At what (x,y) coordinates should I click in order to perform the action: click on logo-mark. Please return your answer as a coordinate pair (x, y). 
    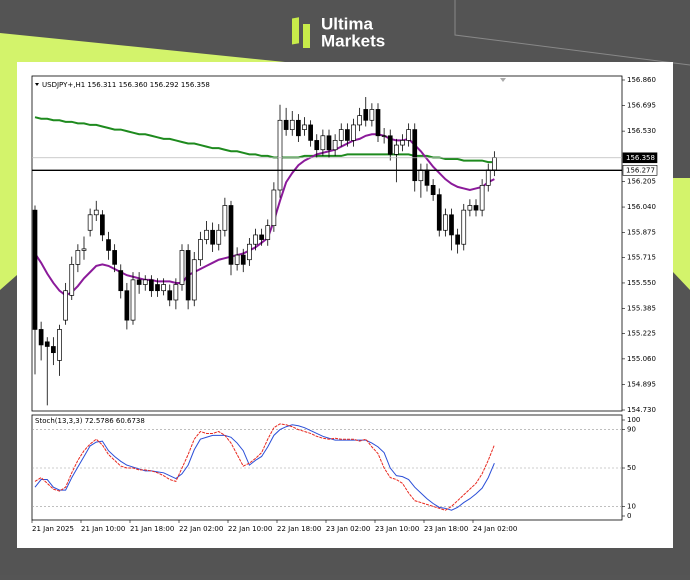
    Looking at the image, I should click on (306, 36).